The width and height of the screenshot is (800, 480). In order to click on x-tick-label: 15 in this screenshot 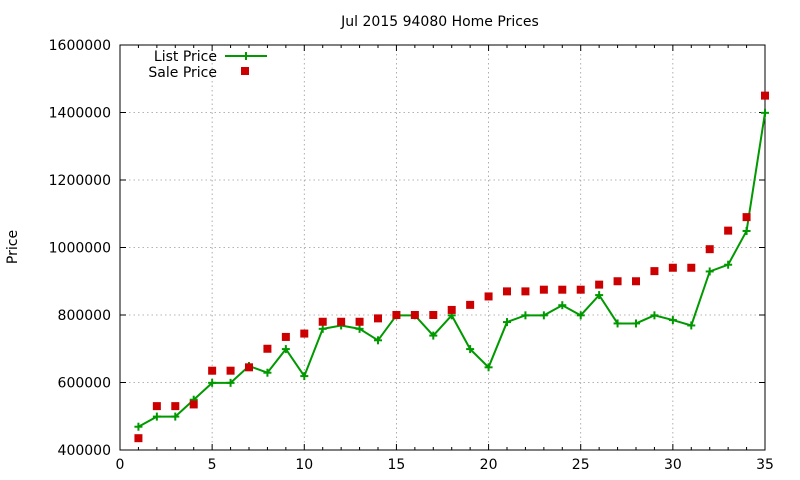, I will do `click(397, 465)`.